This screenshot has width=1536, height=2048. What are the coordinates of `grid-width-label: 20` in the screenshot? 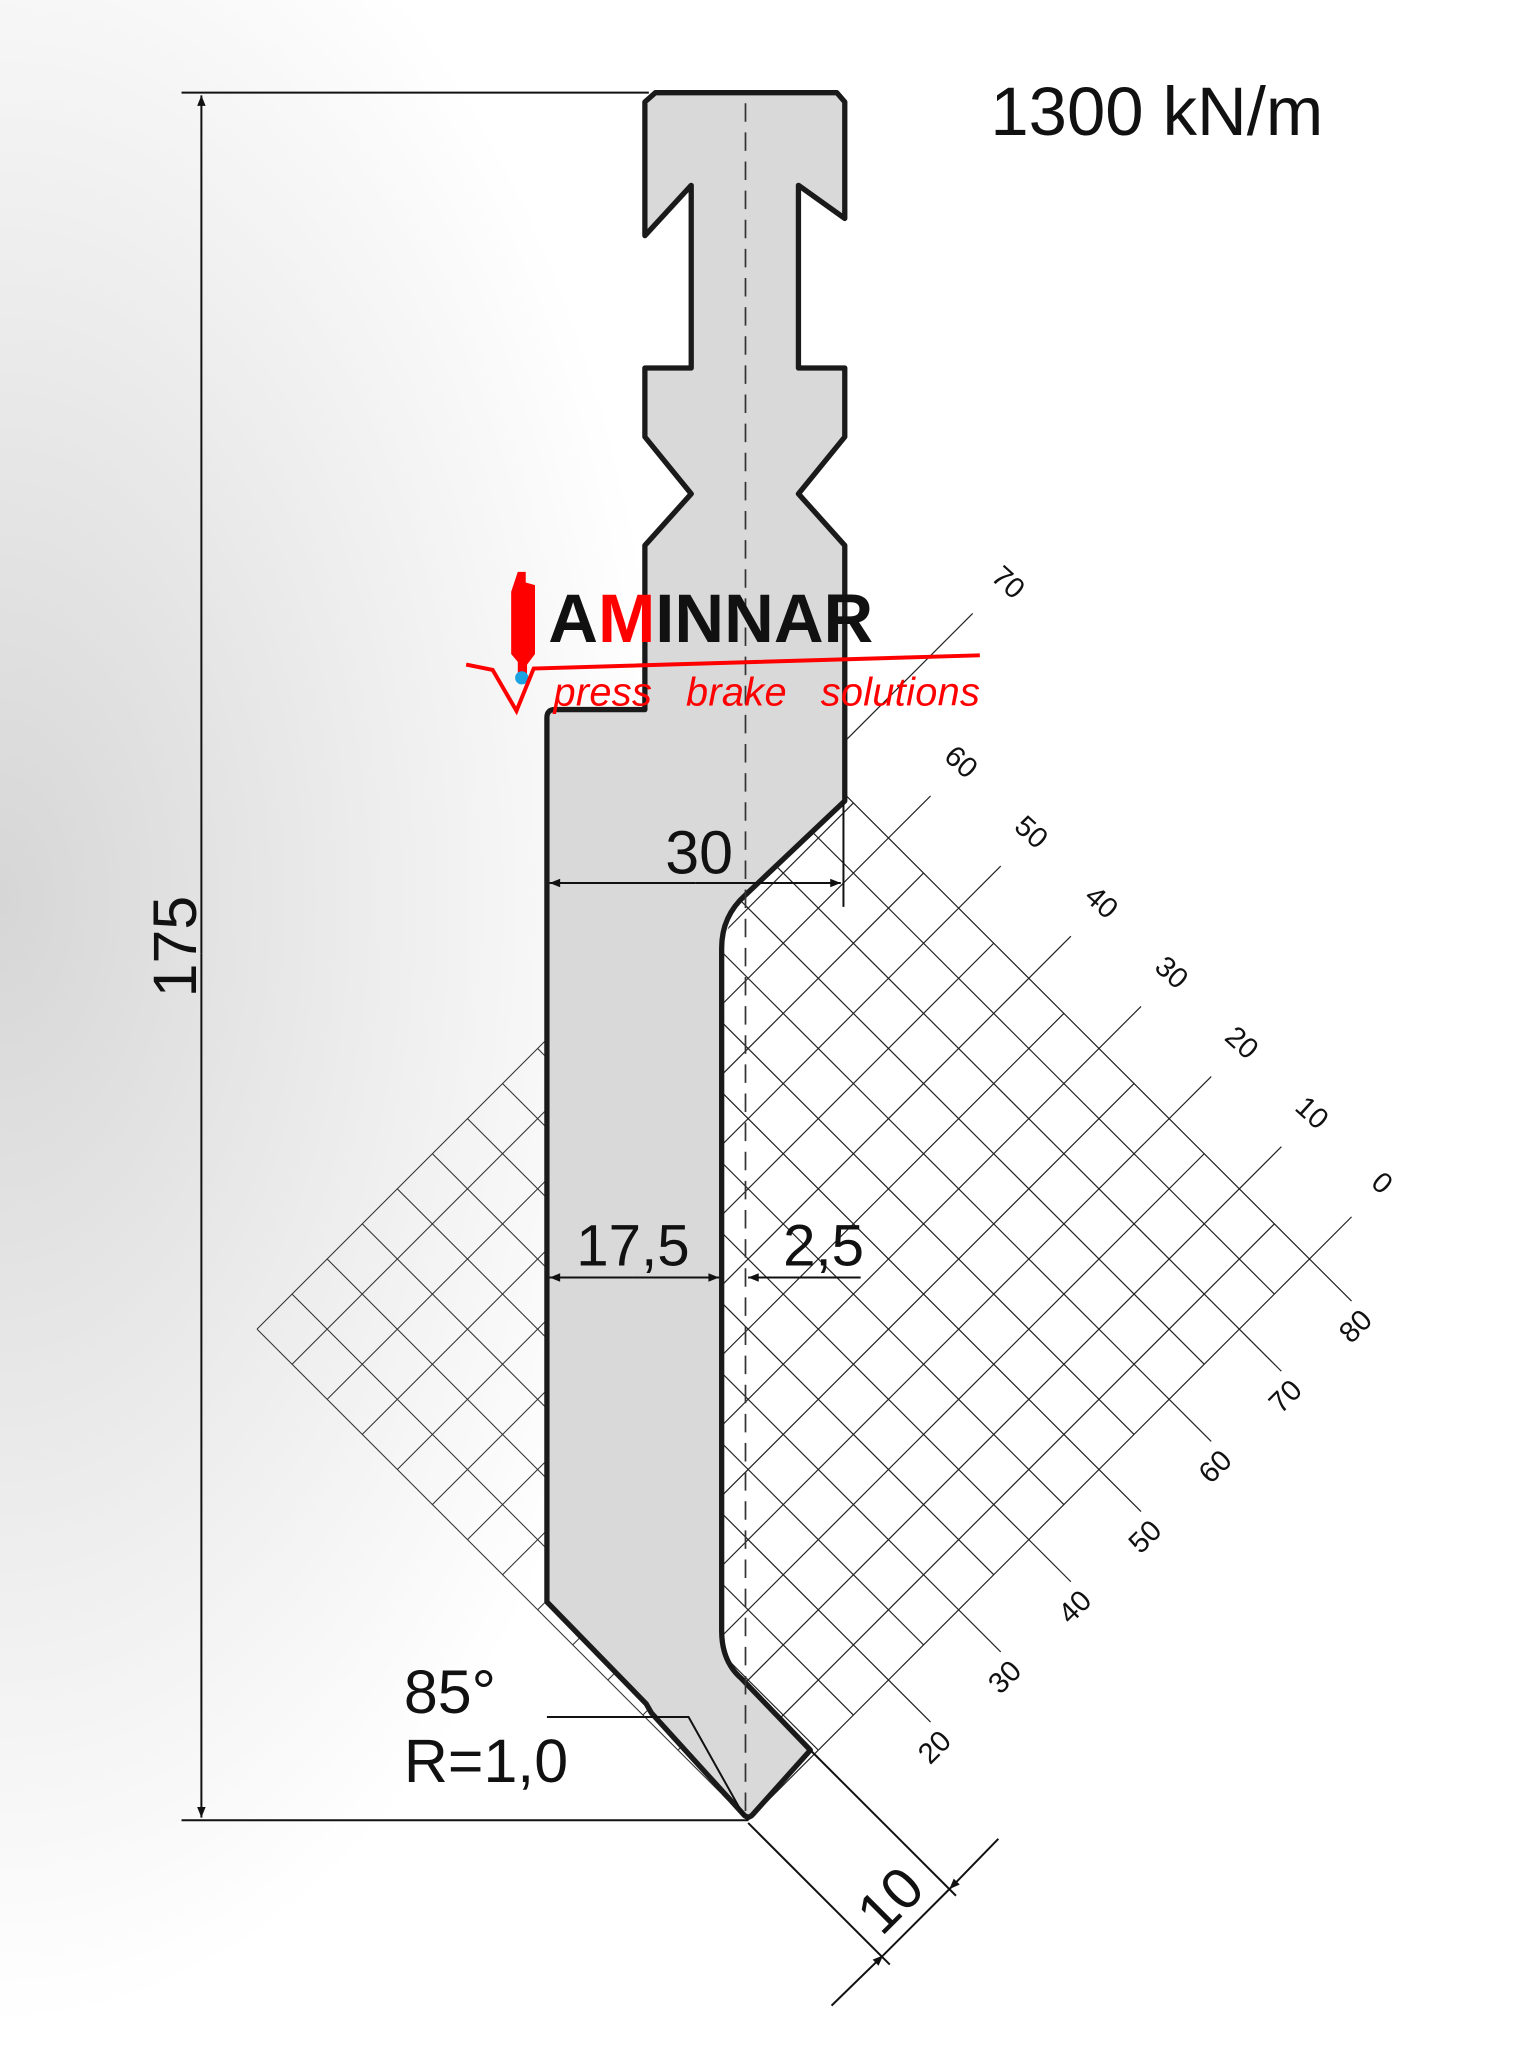 It's located at (935, 1748).